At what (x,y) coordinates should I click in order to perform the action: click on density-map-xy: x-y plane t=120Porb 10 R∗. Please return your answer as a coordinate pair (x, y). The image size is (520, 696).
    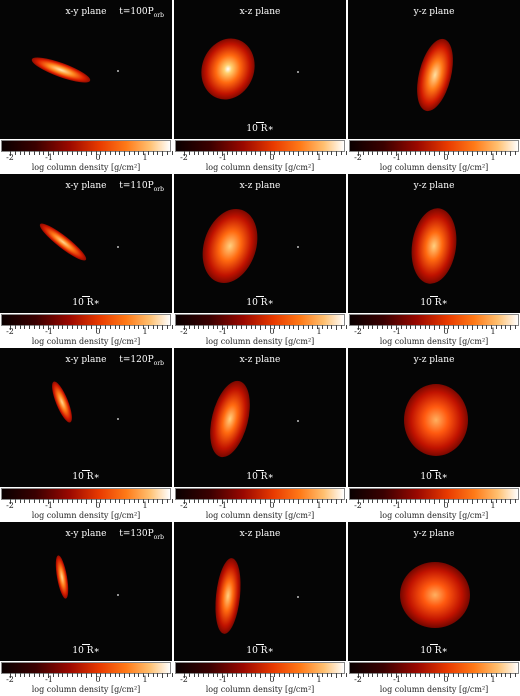
    Looking at the image, I should click on (86, 417).